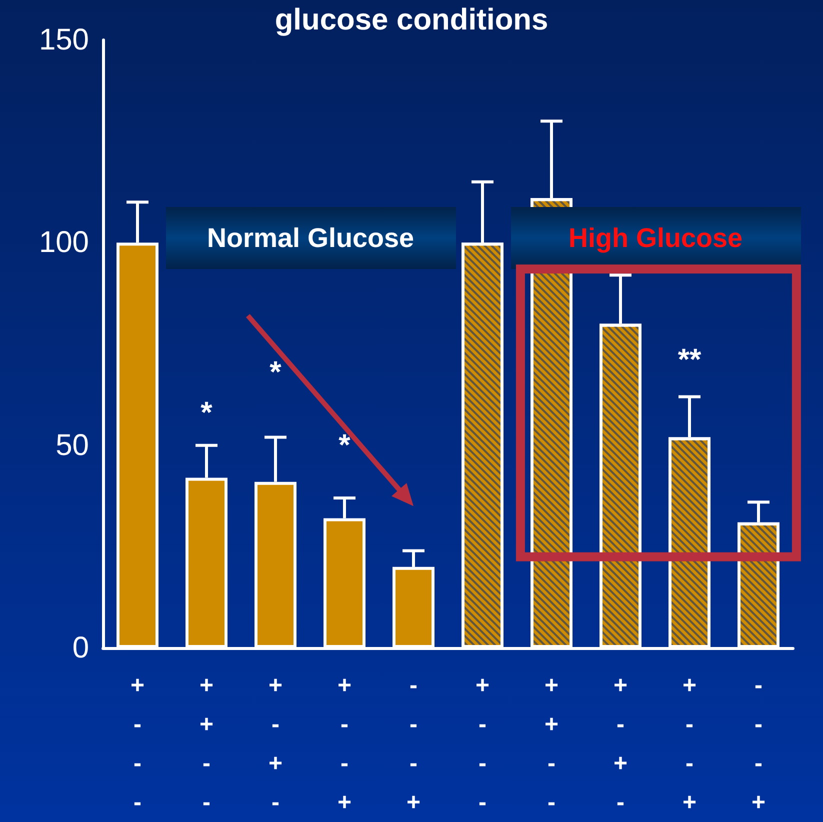 Image resolution: width=823 pixels, height=822 pixels. I want to click on y-tick-label: 0, so click(80, 648).